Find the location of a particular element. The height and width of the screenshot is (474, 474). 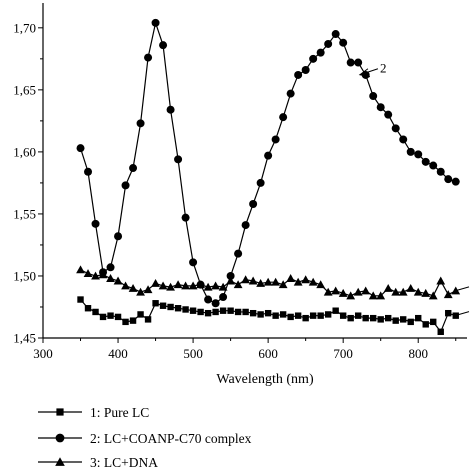

legend-entry-2: 2: LC+COANP-C70 complex is located at coordinates (145, 438).